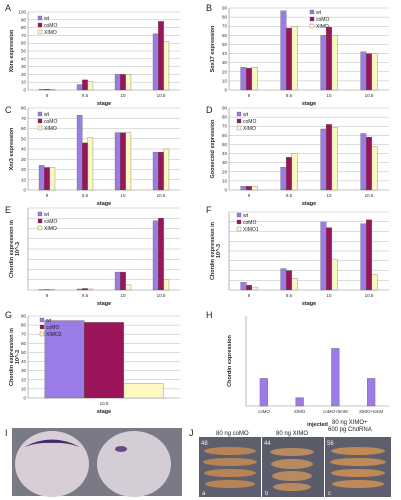 The height and width of the screenshot is (500, 401). I want to click on embryo-count-c: 56, so click(330, 444).